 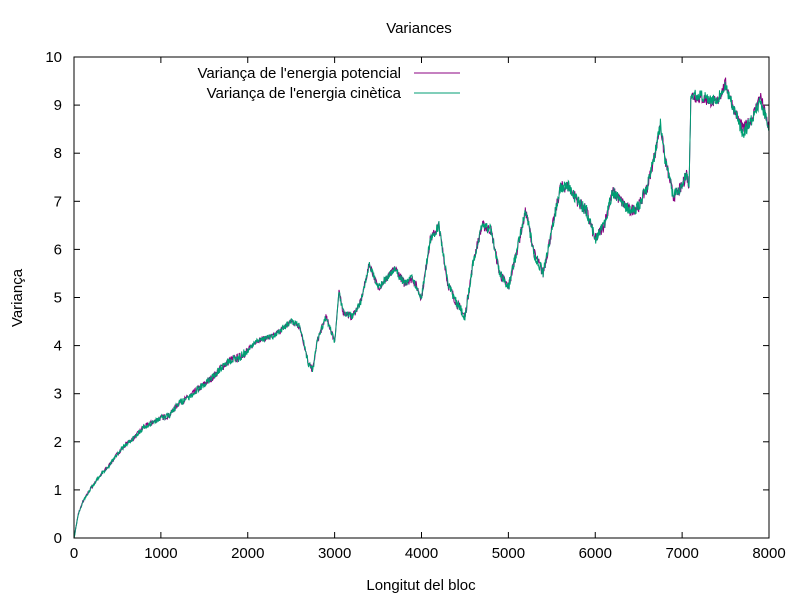 I want to click on x-tick-label: 1000, so click(x=160, y=553).